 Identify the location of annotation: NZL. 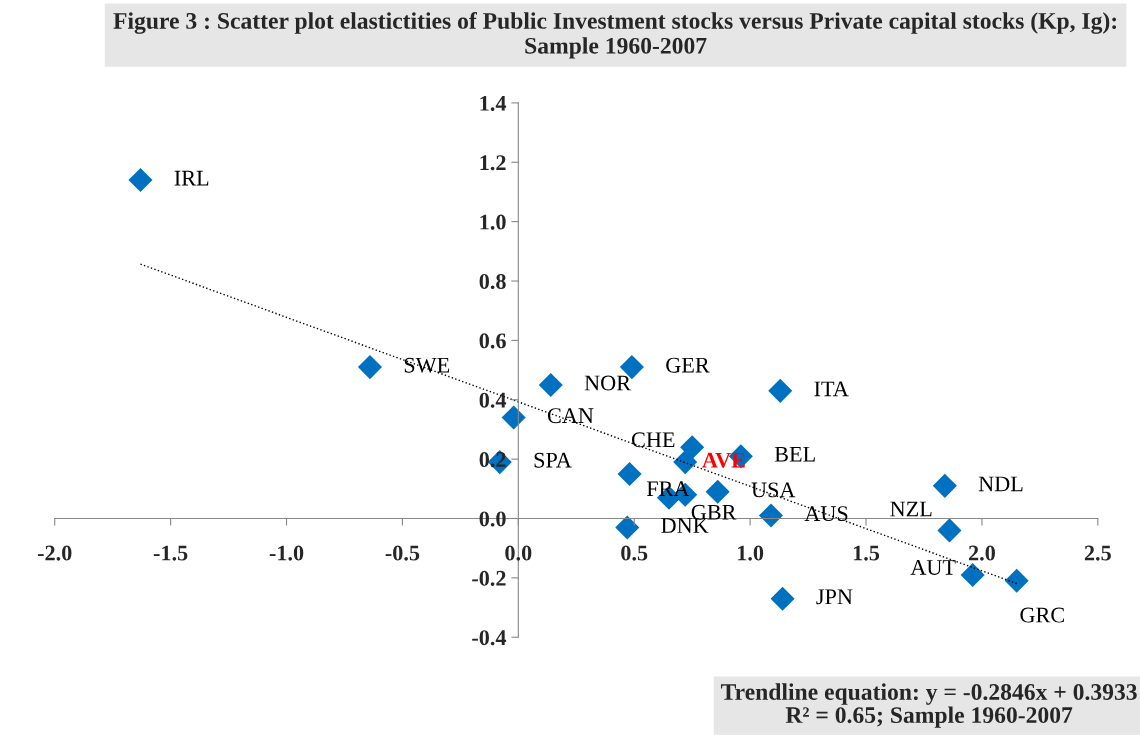
(911, 509).